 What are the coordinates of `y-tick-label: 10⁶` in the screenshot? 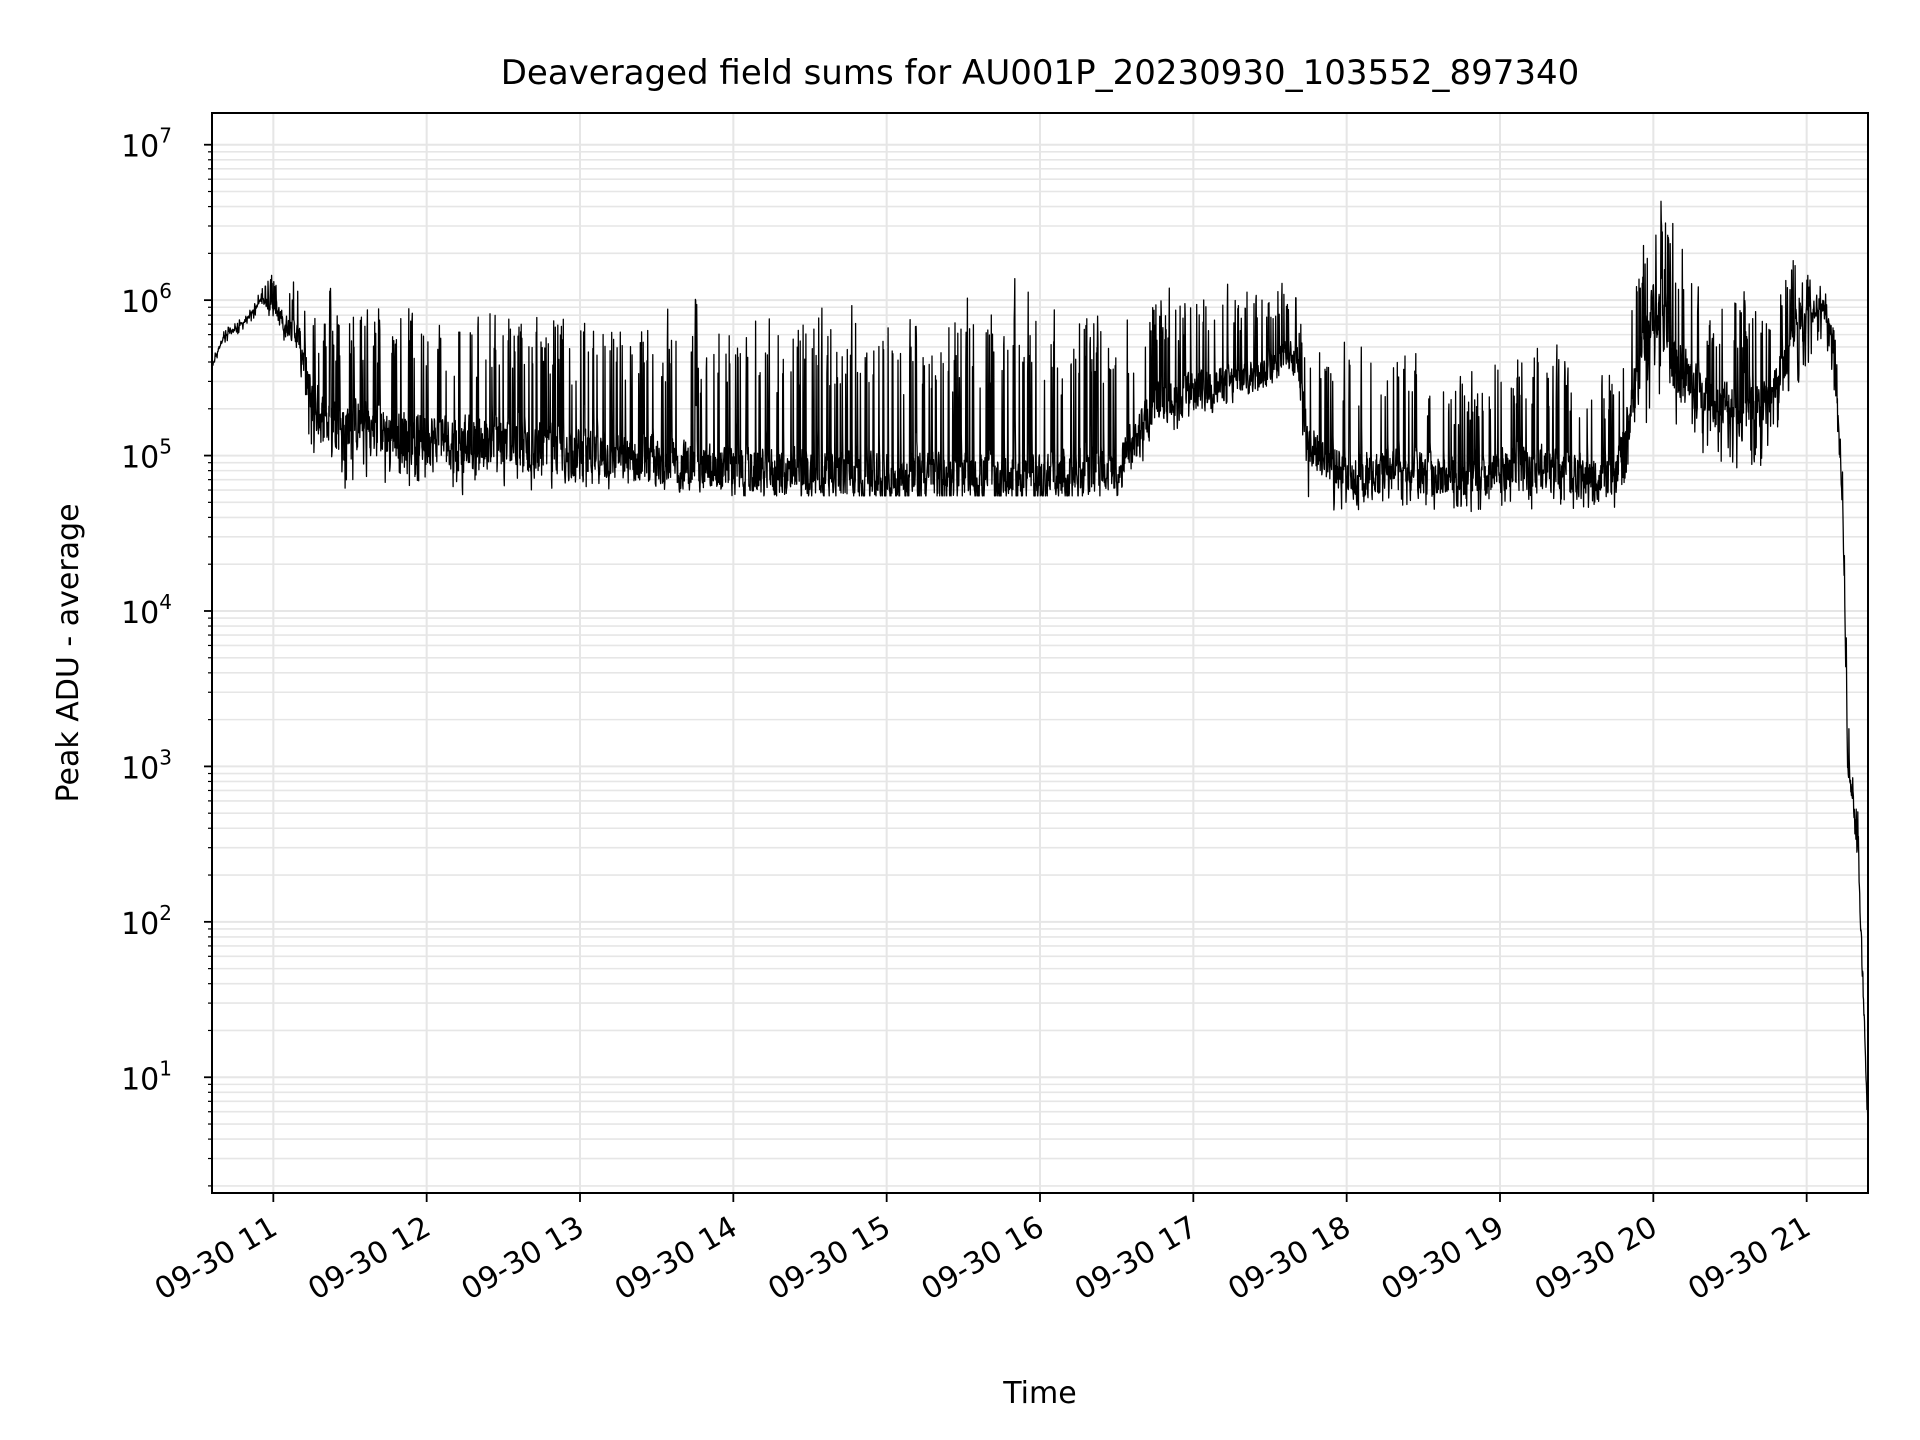 It's located at (146, 299).